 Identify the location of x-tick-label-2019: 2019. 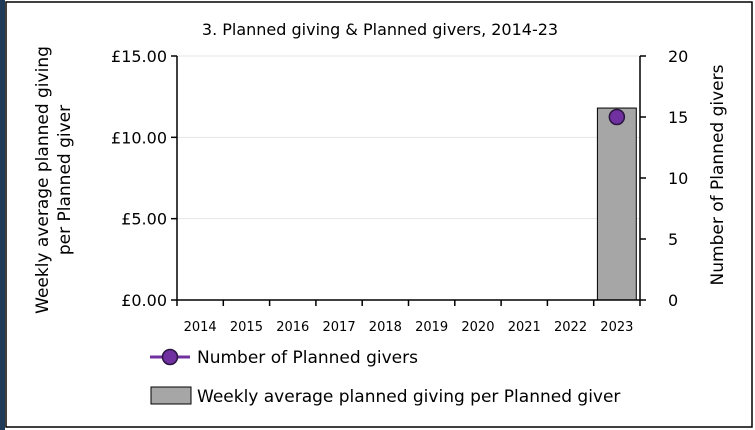
(431, 327).